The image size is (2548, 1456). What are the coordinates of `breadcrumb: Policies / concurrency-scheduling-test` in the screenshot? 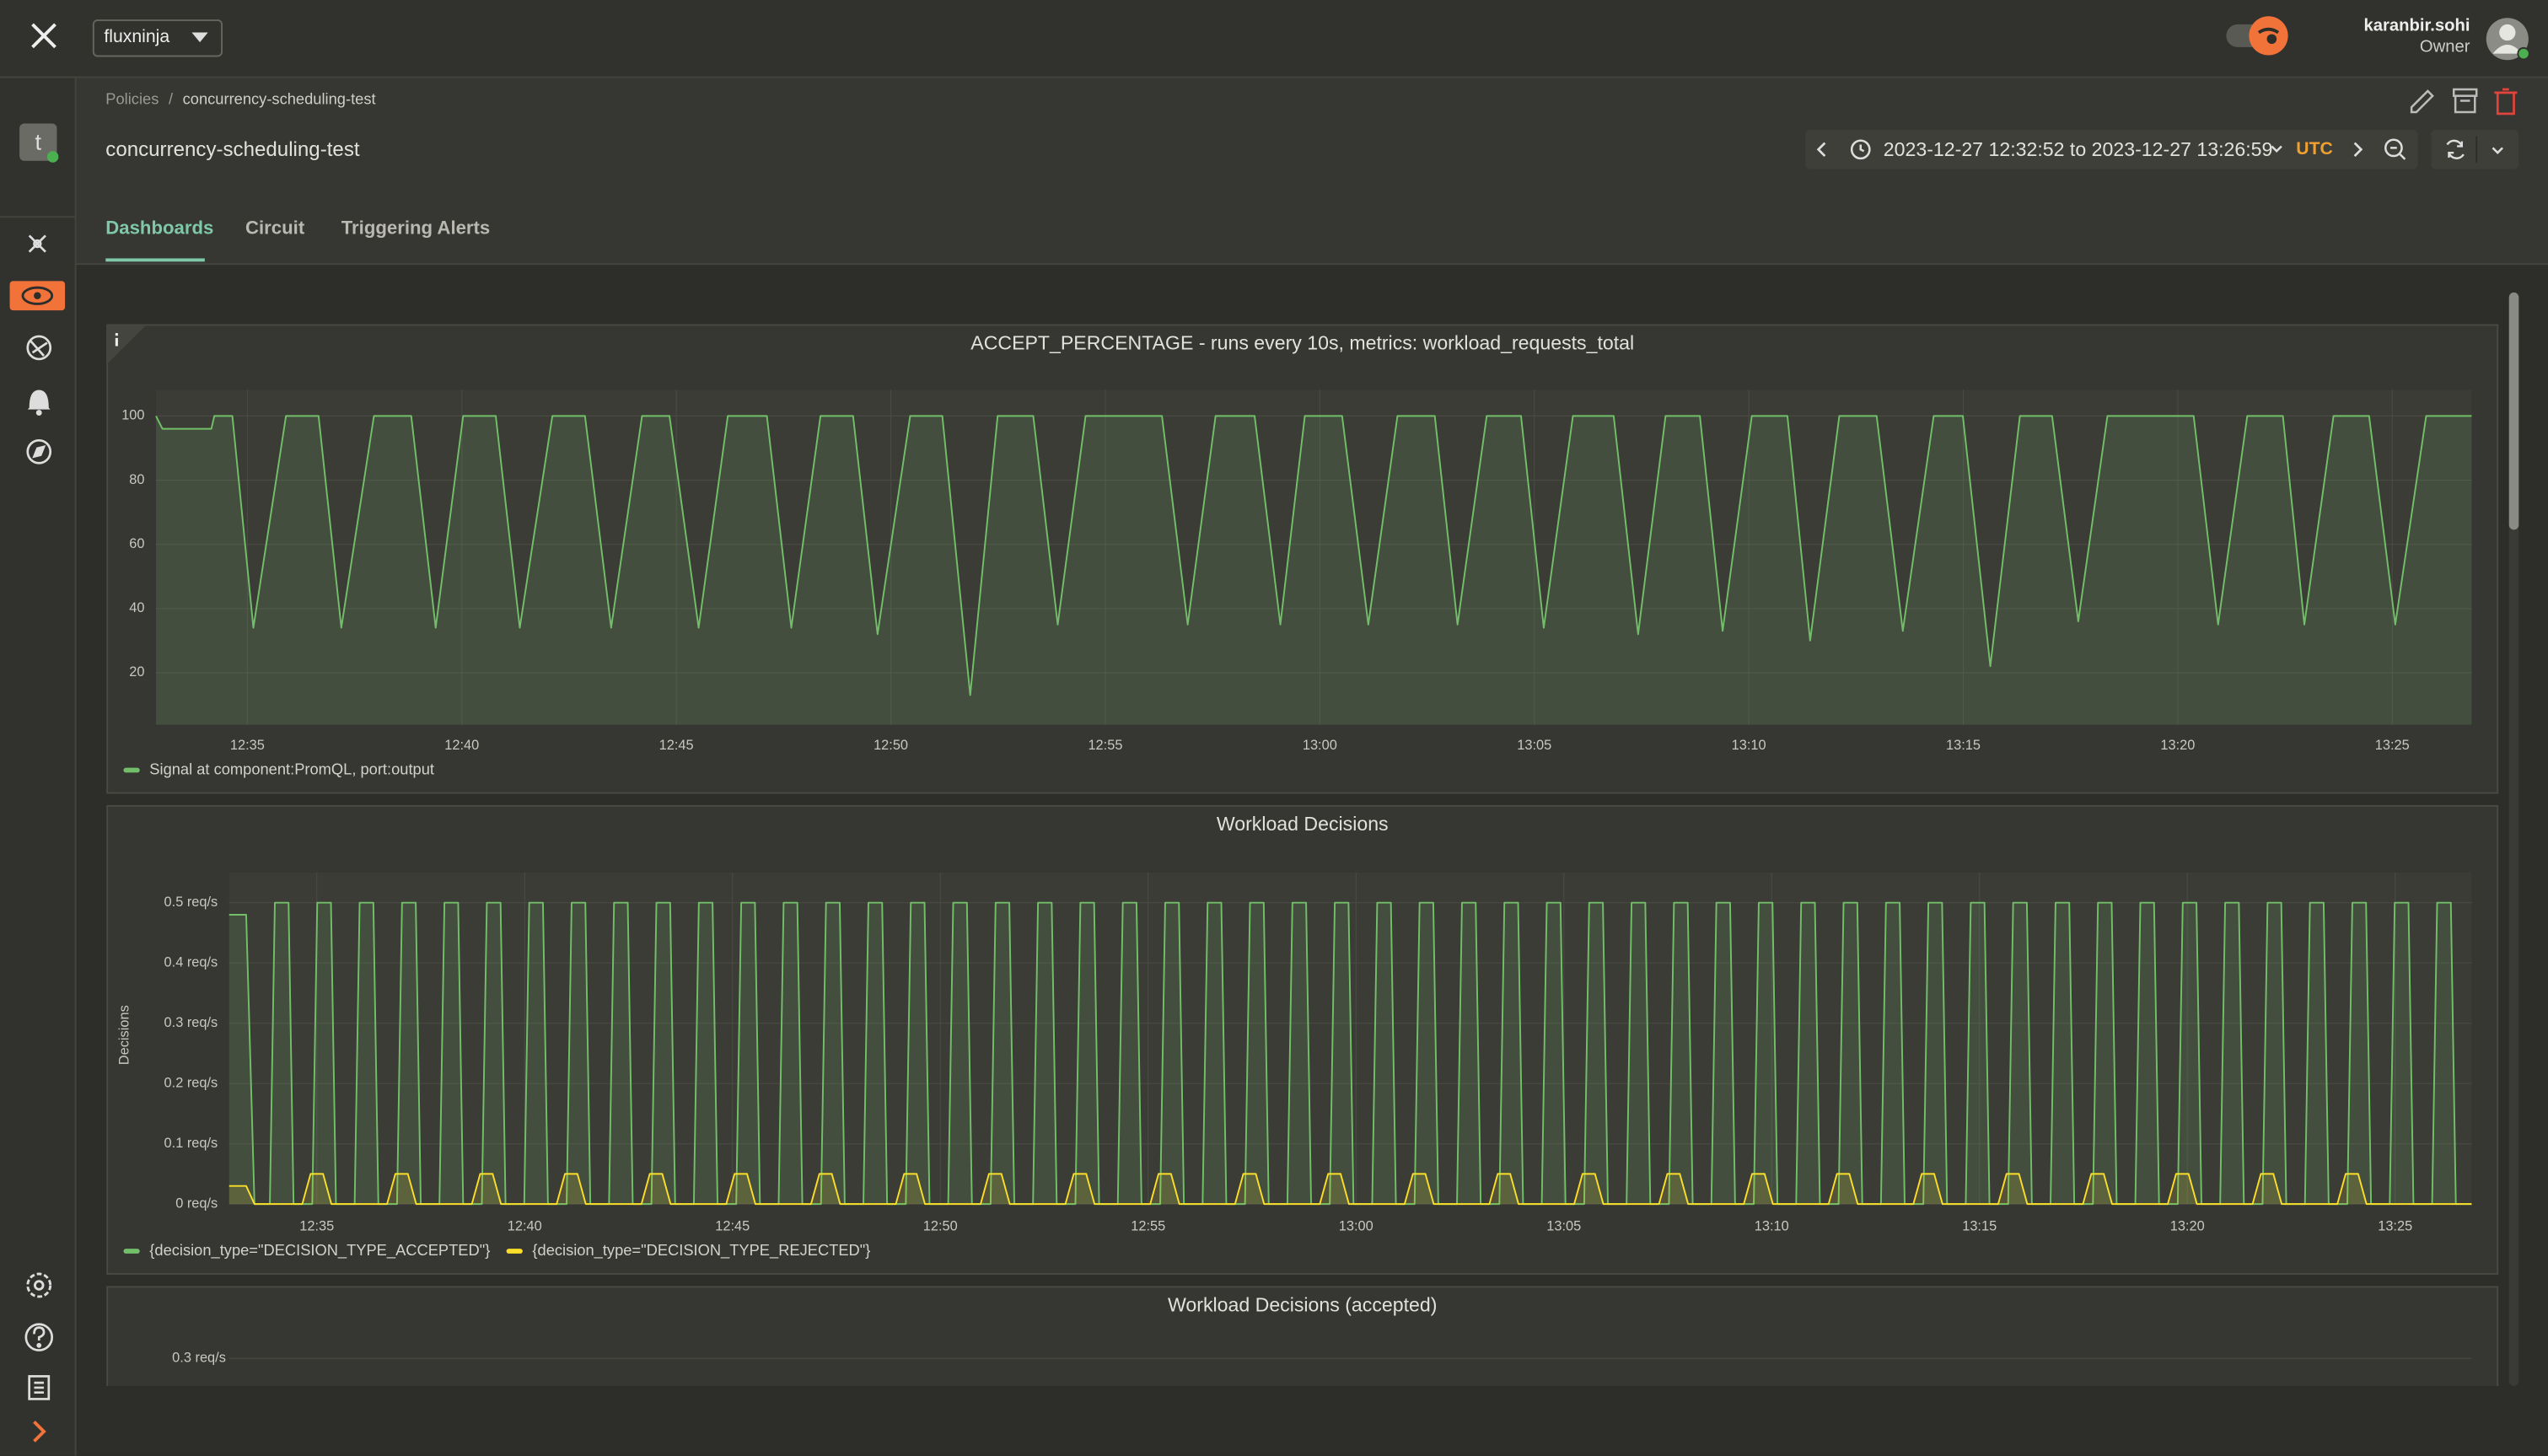 It's located at (240, 100).